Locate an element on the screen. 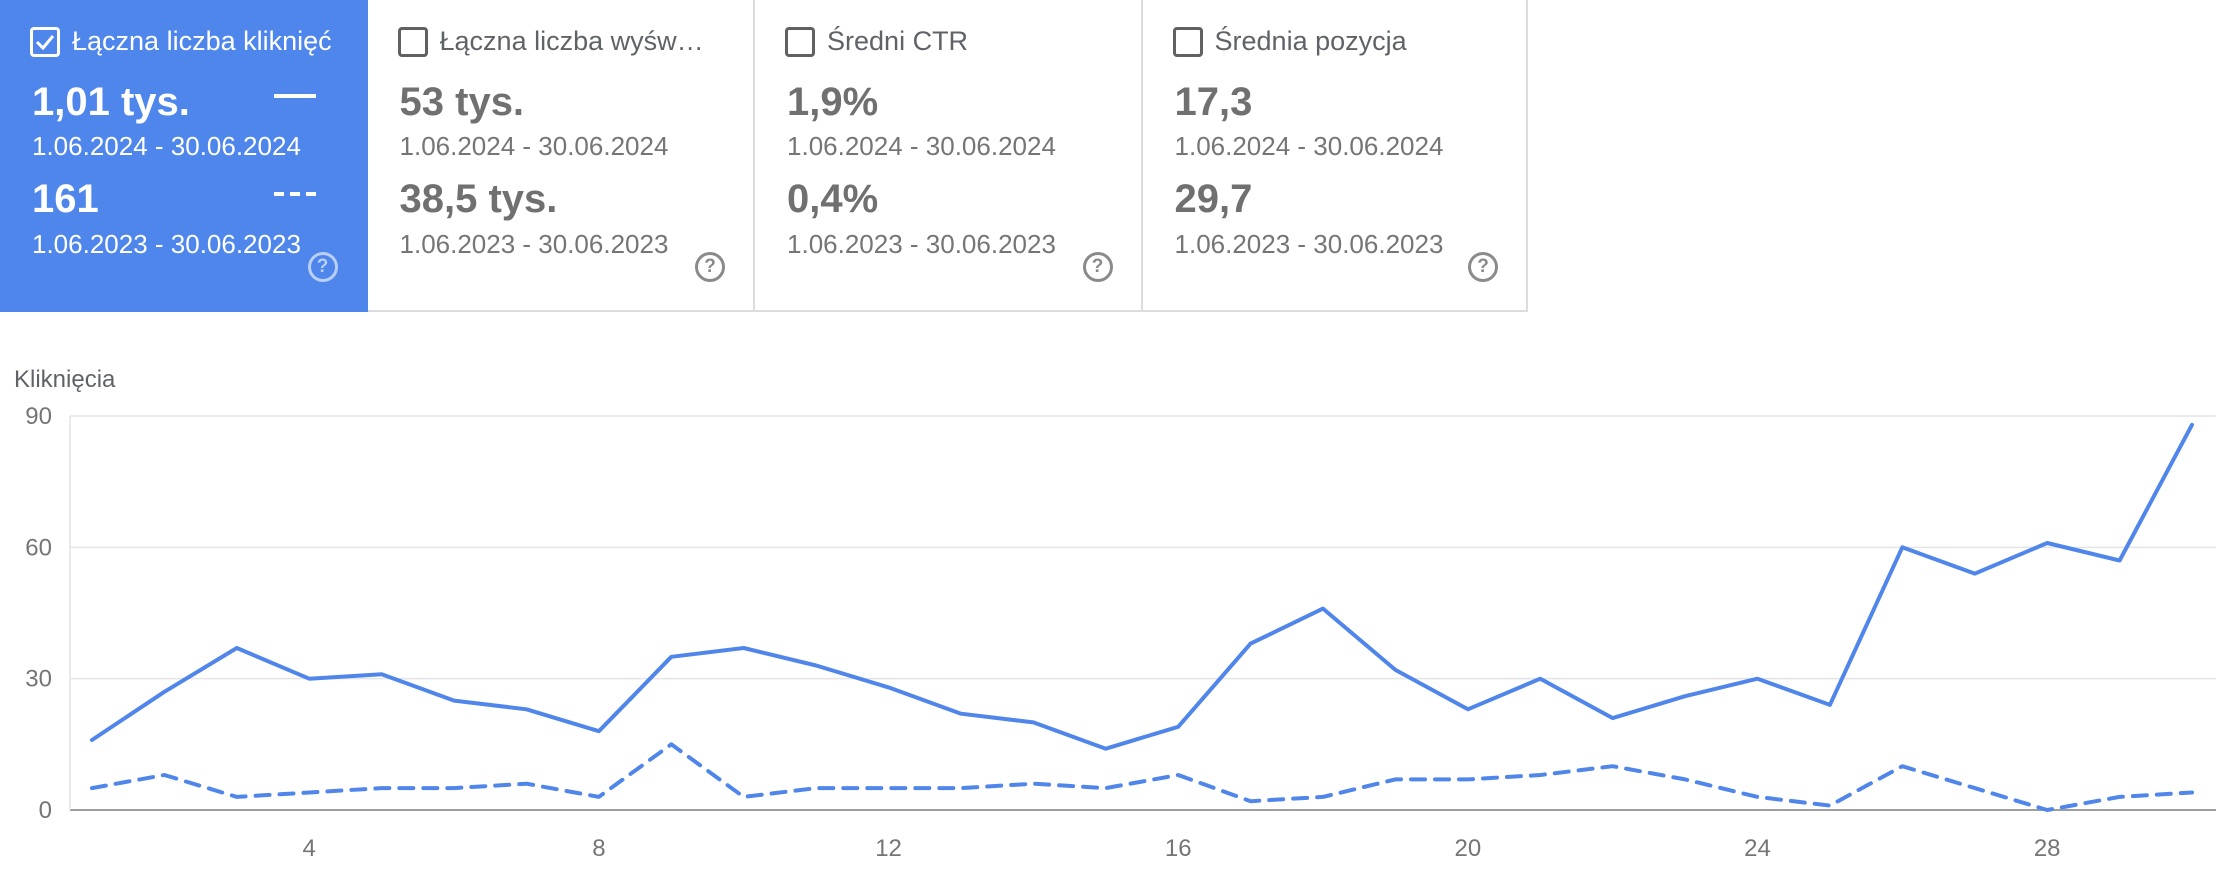 Image resolution: width=2228 pixels, height=870 pixels. card-header: Średni CTR is located at coordinates (876, 41).